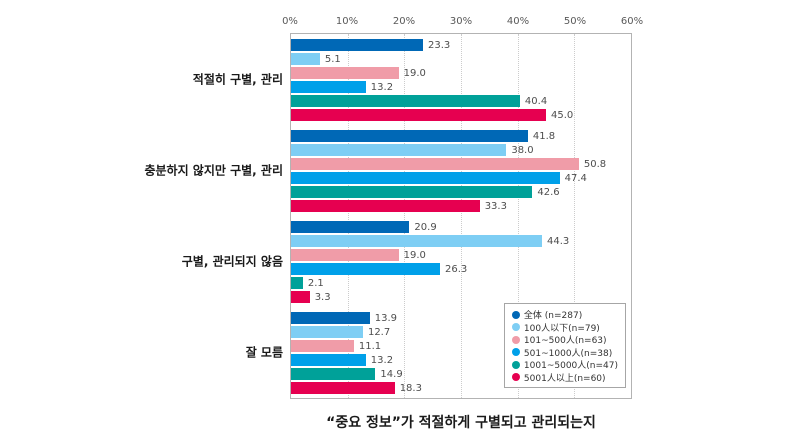 This screenshot has height=446, width=802. Describe the element at coordinates (461, 346) in the screenshot. I see `bar-row: 11.1` at that location.